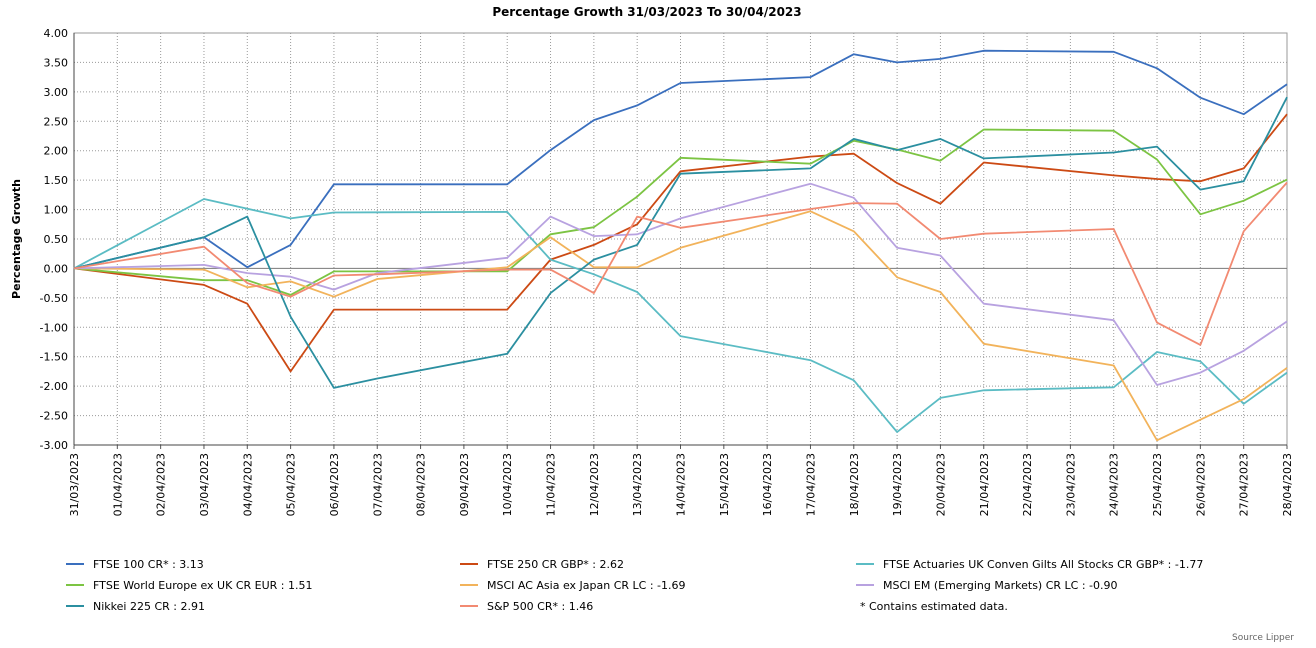  I want to click on x-tick-label: 17/04/2023, so click(810, 484).